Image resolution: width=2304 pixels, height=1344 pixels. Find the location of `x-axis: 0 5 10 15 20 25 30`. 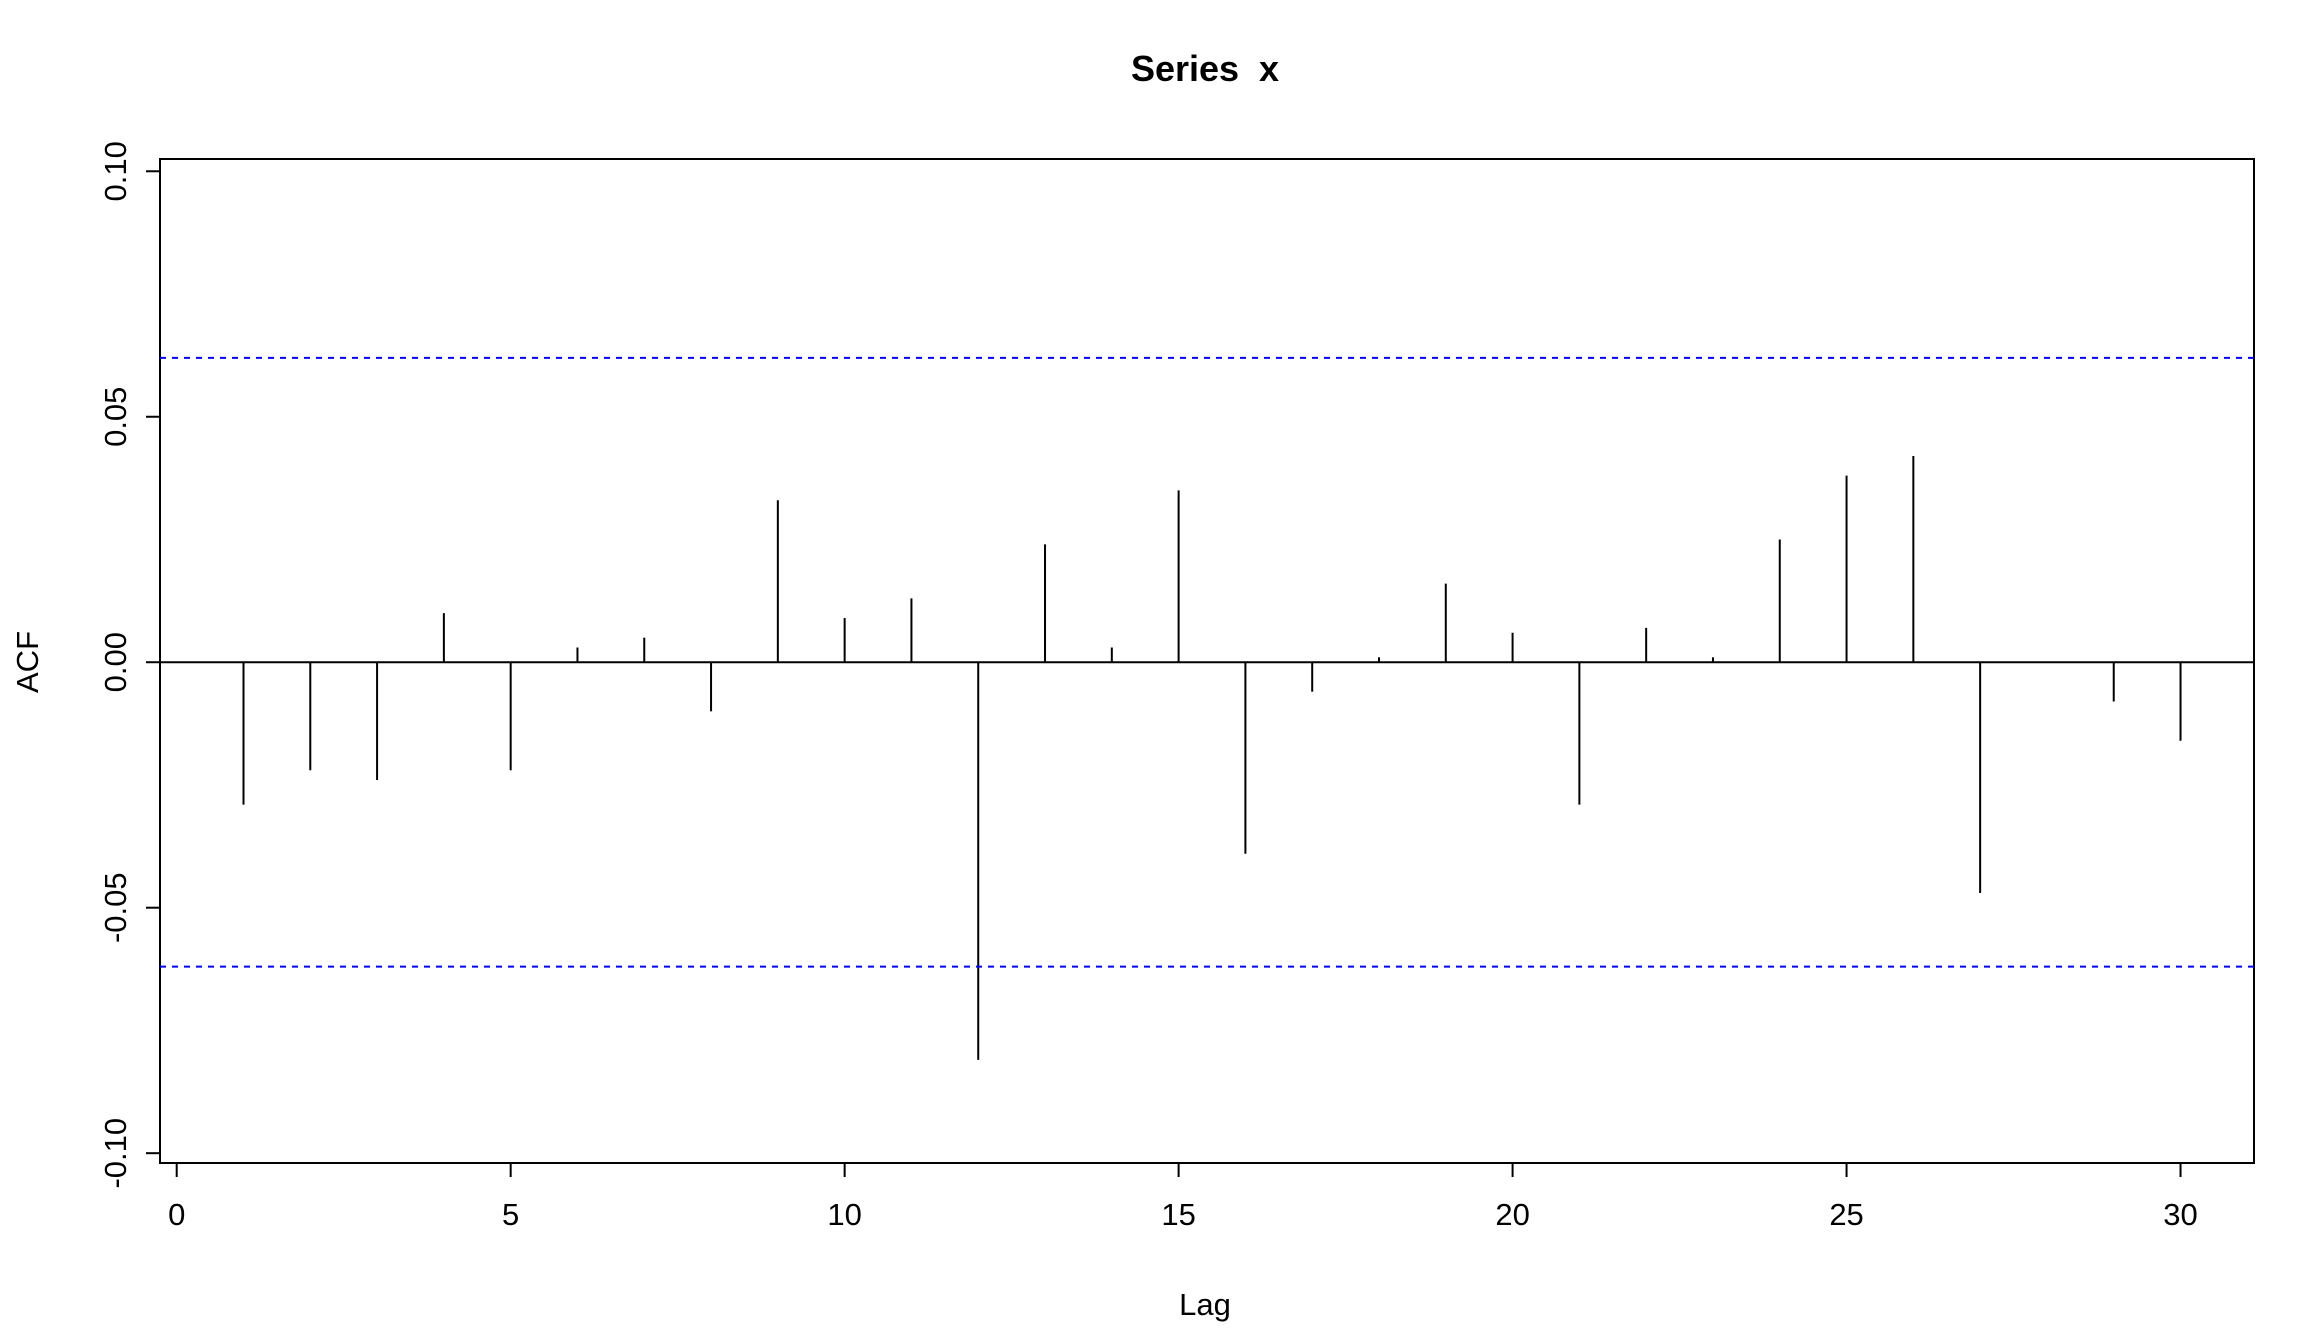

x-axis: 0 5 10 15 20 25 30 is located at coordinates (1183, 1197).